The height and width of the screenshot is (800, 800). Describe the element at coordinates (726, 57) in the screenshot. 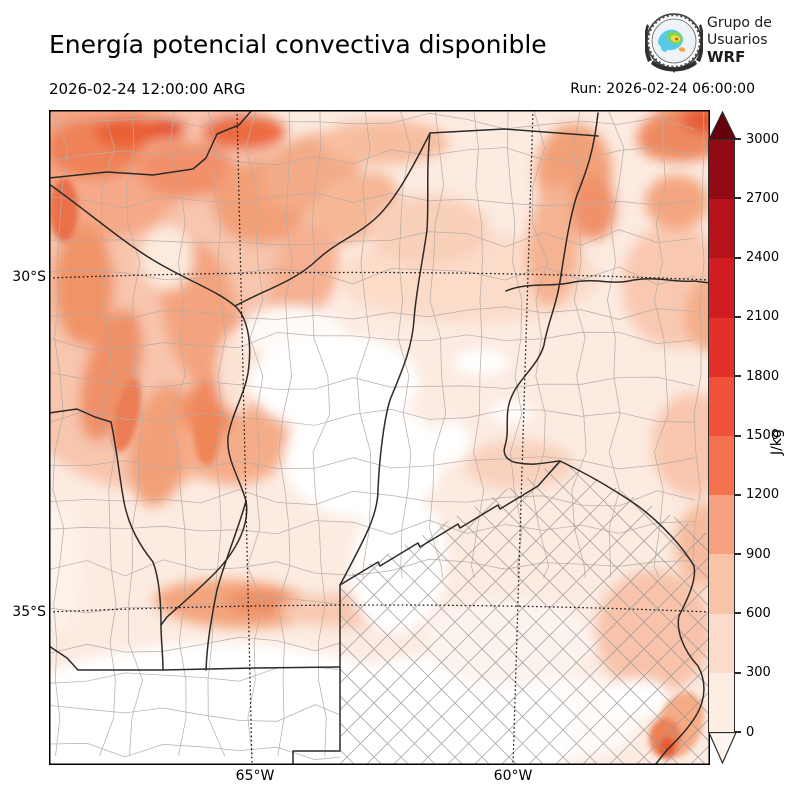

I see `logo-line-3: WRF` at that location.